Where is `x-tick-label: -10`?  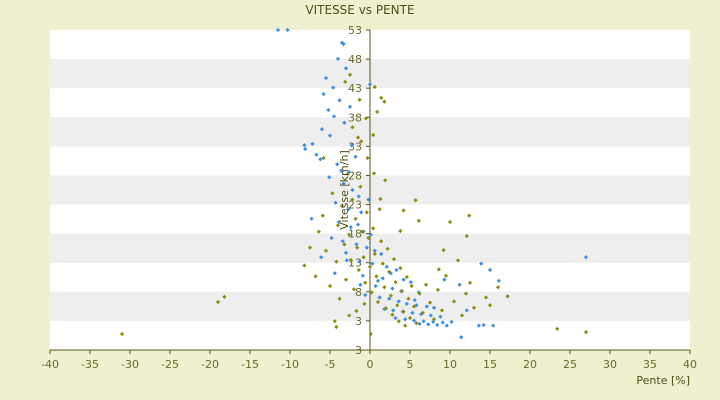 x-tick-label: -10 is located at coordinates (290, 364).